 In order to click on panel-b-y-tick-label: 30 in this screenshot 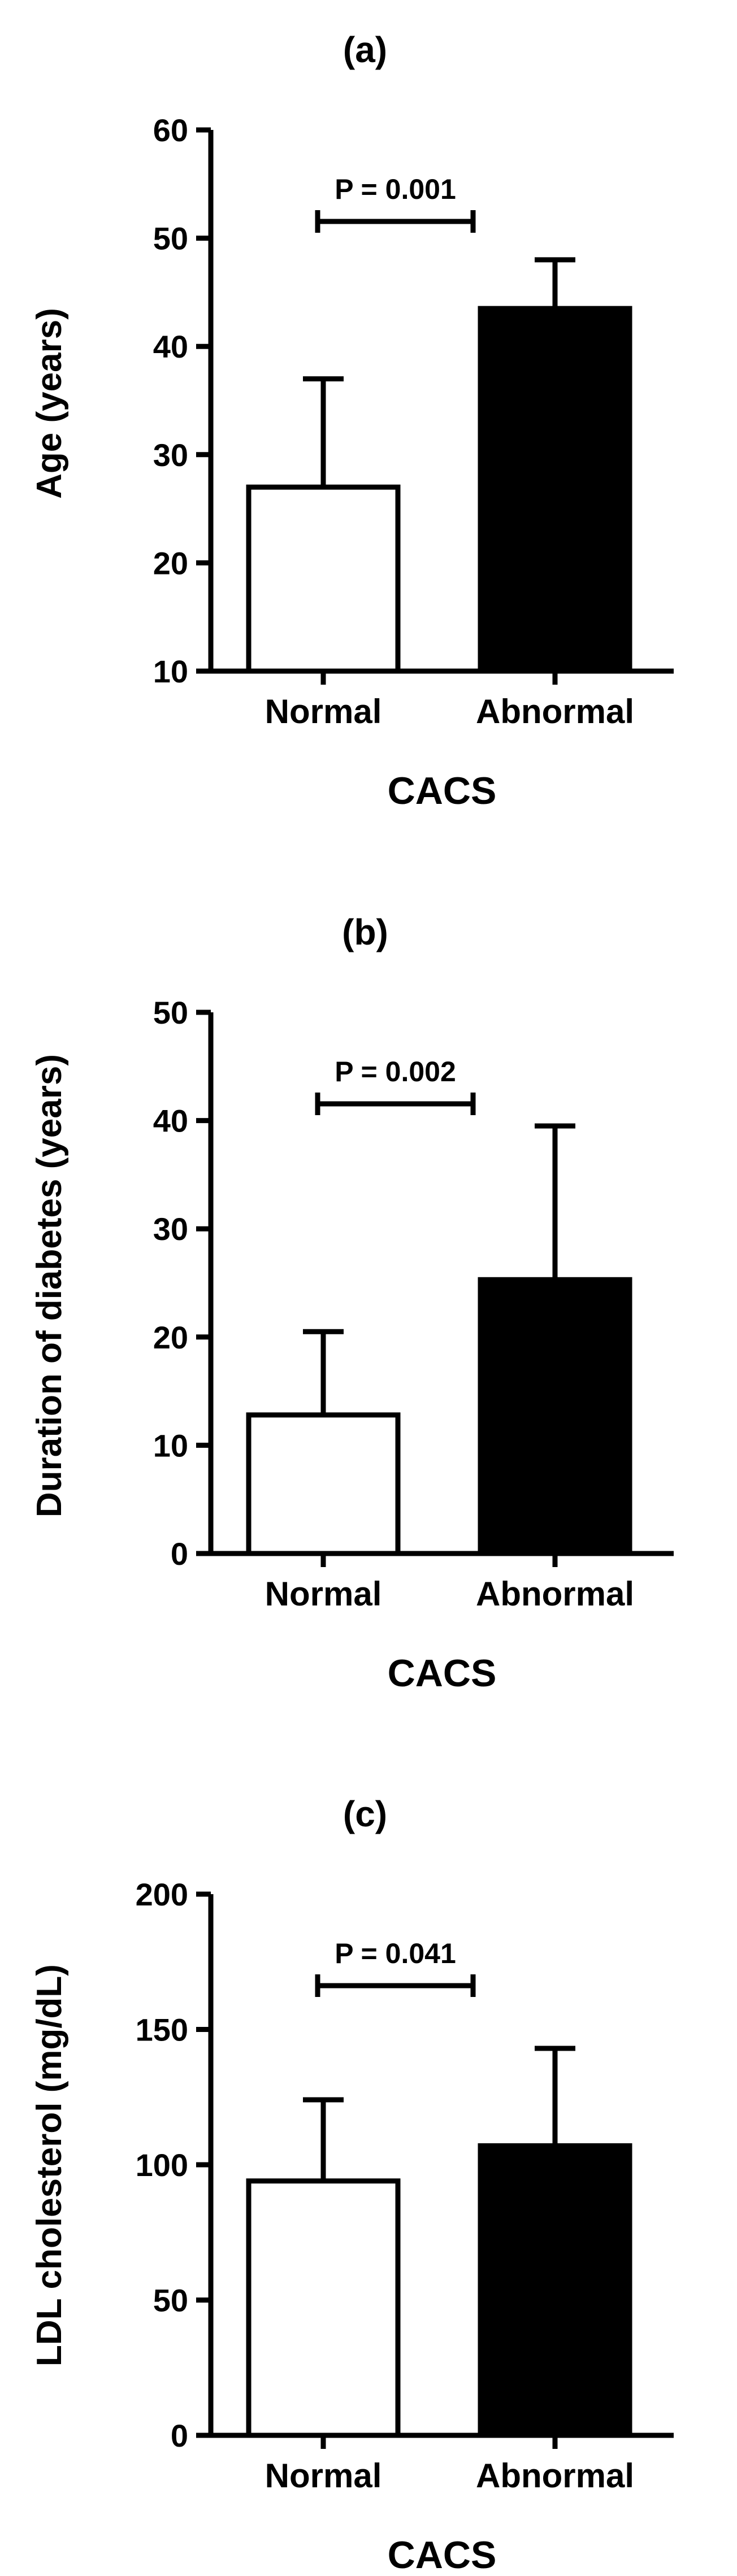, I will do `click(170, 1229)`.